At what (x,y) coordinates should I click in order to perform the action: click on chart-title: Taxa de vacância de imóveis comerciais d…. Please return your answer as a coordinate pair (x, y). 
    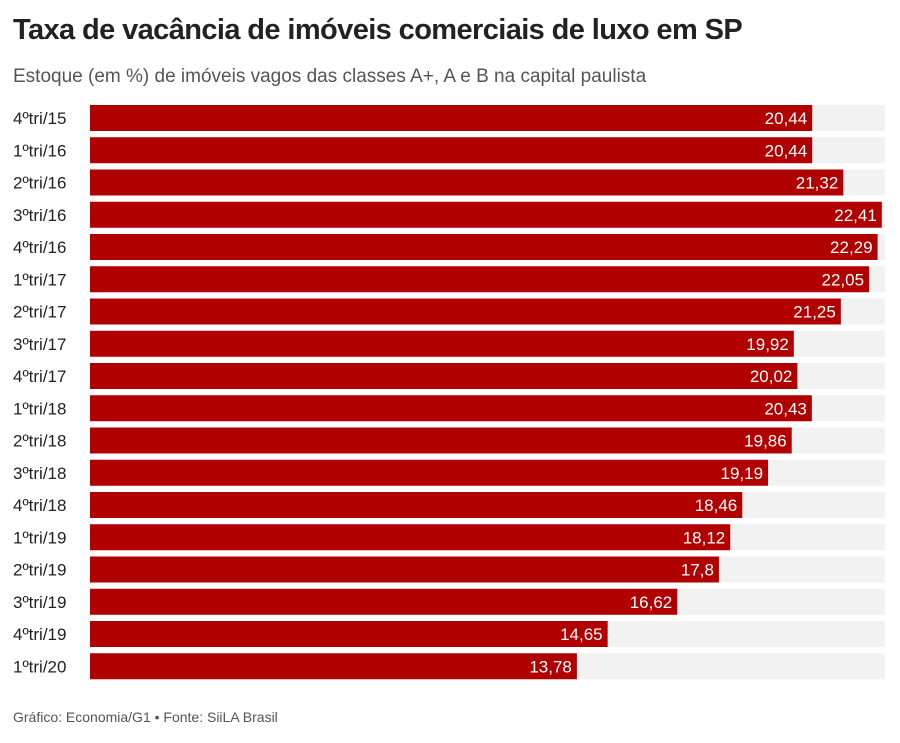
    Looking at the image, I should click on (378, 30).